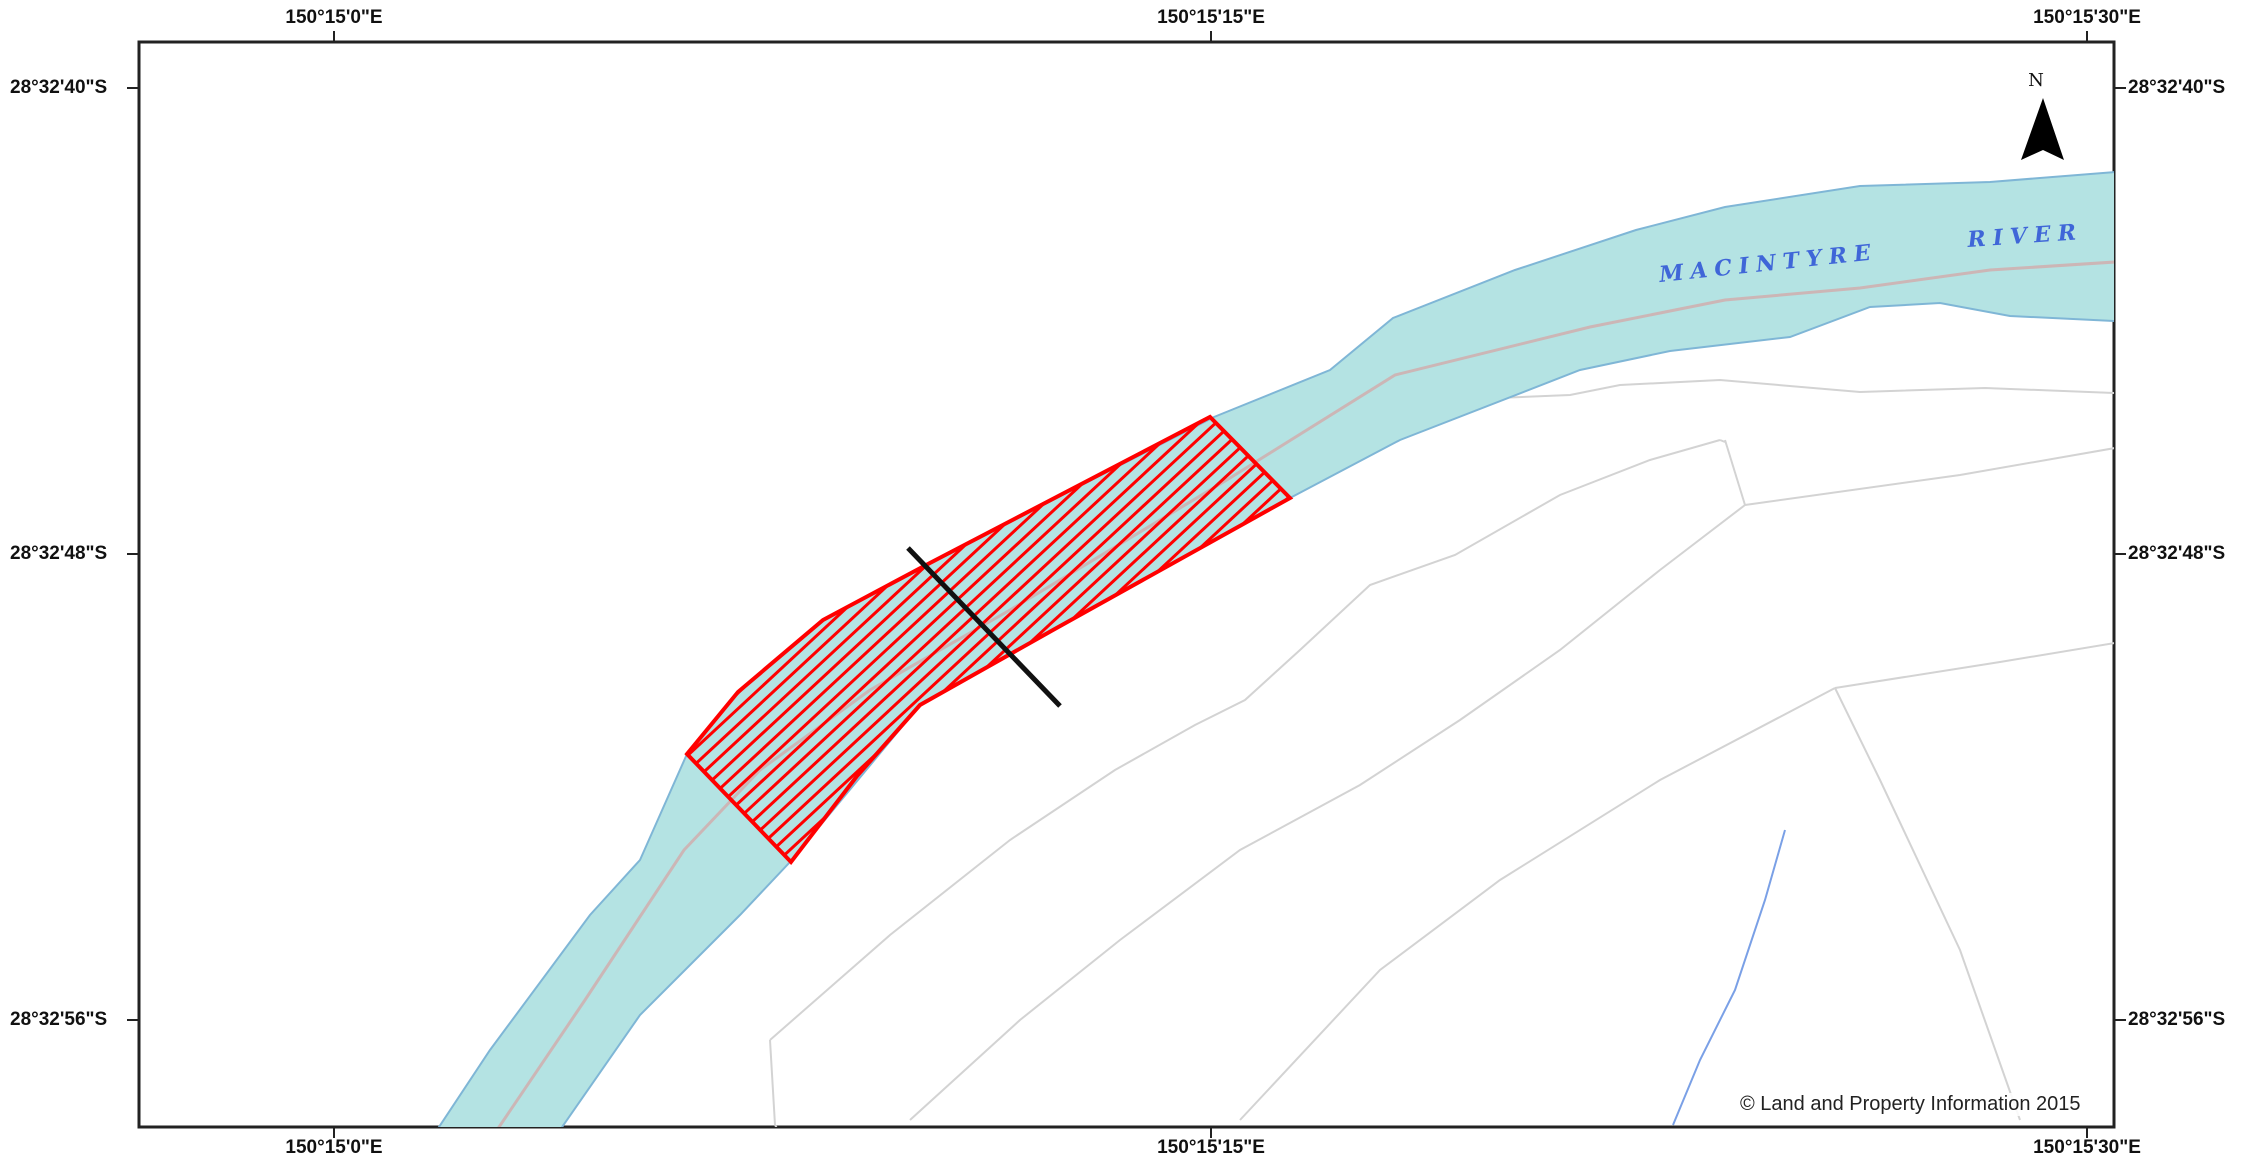 The height and width of the screenshot is (1165, 2247). What do you see at coordinates (59, 87) in the screenshot?
I see `latitude-label-left: 28°32'40"S` at bounding box center [59, 87].